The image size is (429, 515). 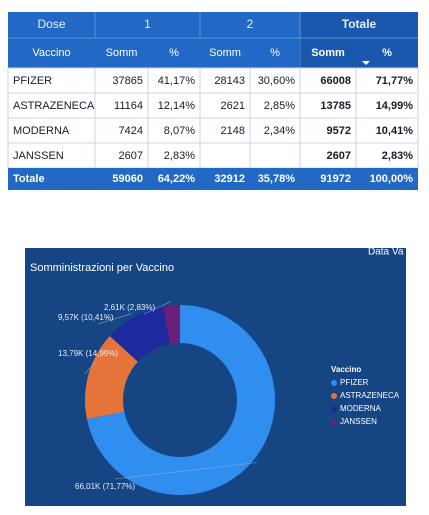 I want to click on header-cell: 2, so click(x=250, y=24).